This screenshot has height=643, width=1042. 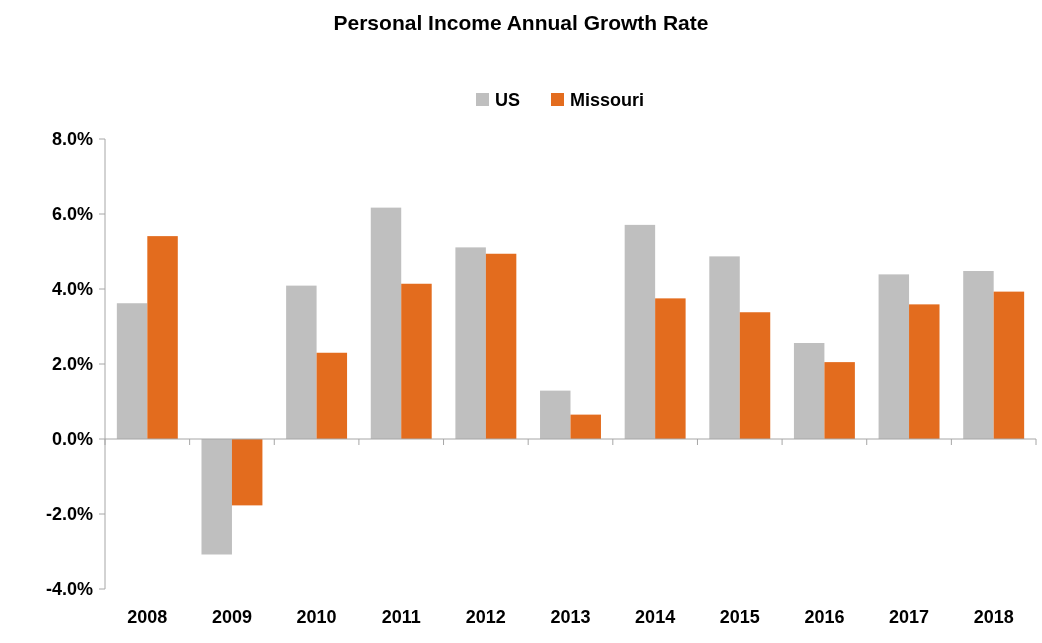 What do you see at coordinates (72, 289) in the screenshot?
I see `y-tick-label: 4.0%` at bounding box center [72, 289].